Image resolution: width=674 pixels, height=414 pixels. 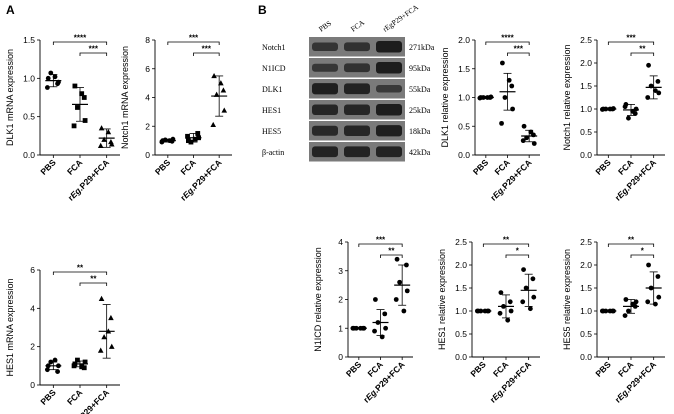 I want to click on y-axis-label: DLK1 relative expression, so click(x=445, y=97).